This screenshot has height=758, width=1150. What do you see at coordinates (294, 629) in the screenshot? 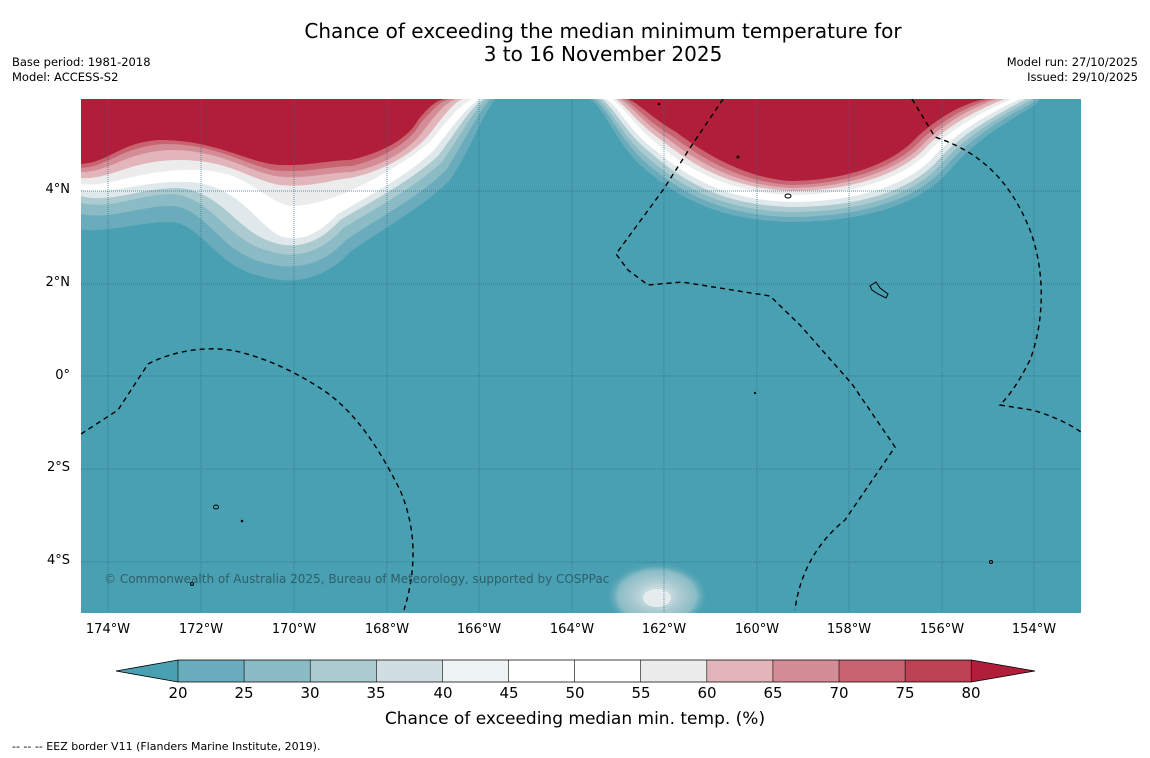
I see `lon-label: 170°W` at bounding box center [294, 629].